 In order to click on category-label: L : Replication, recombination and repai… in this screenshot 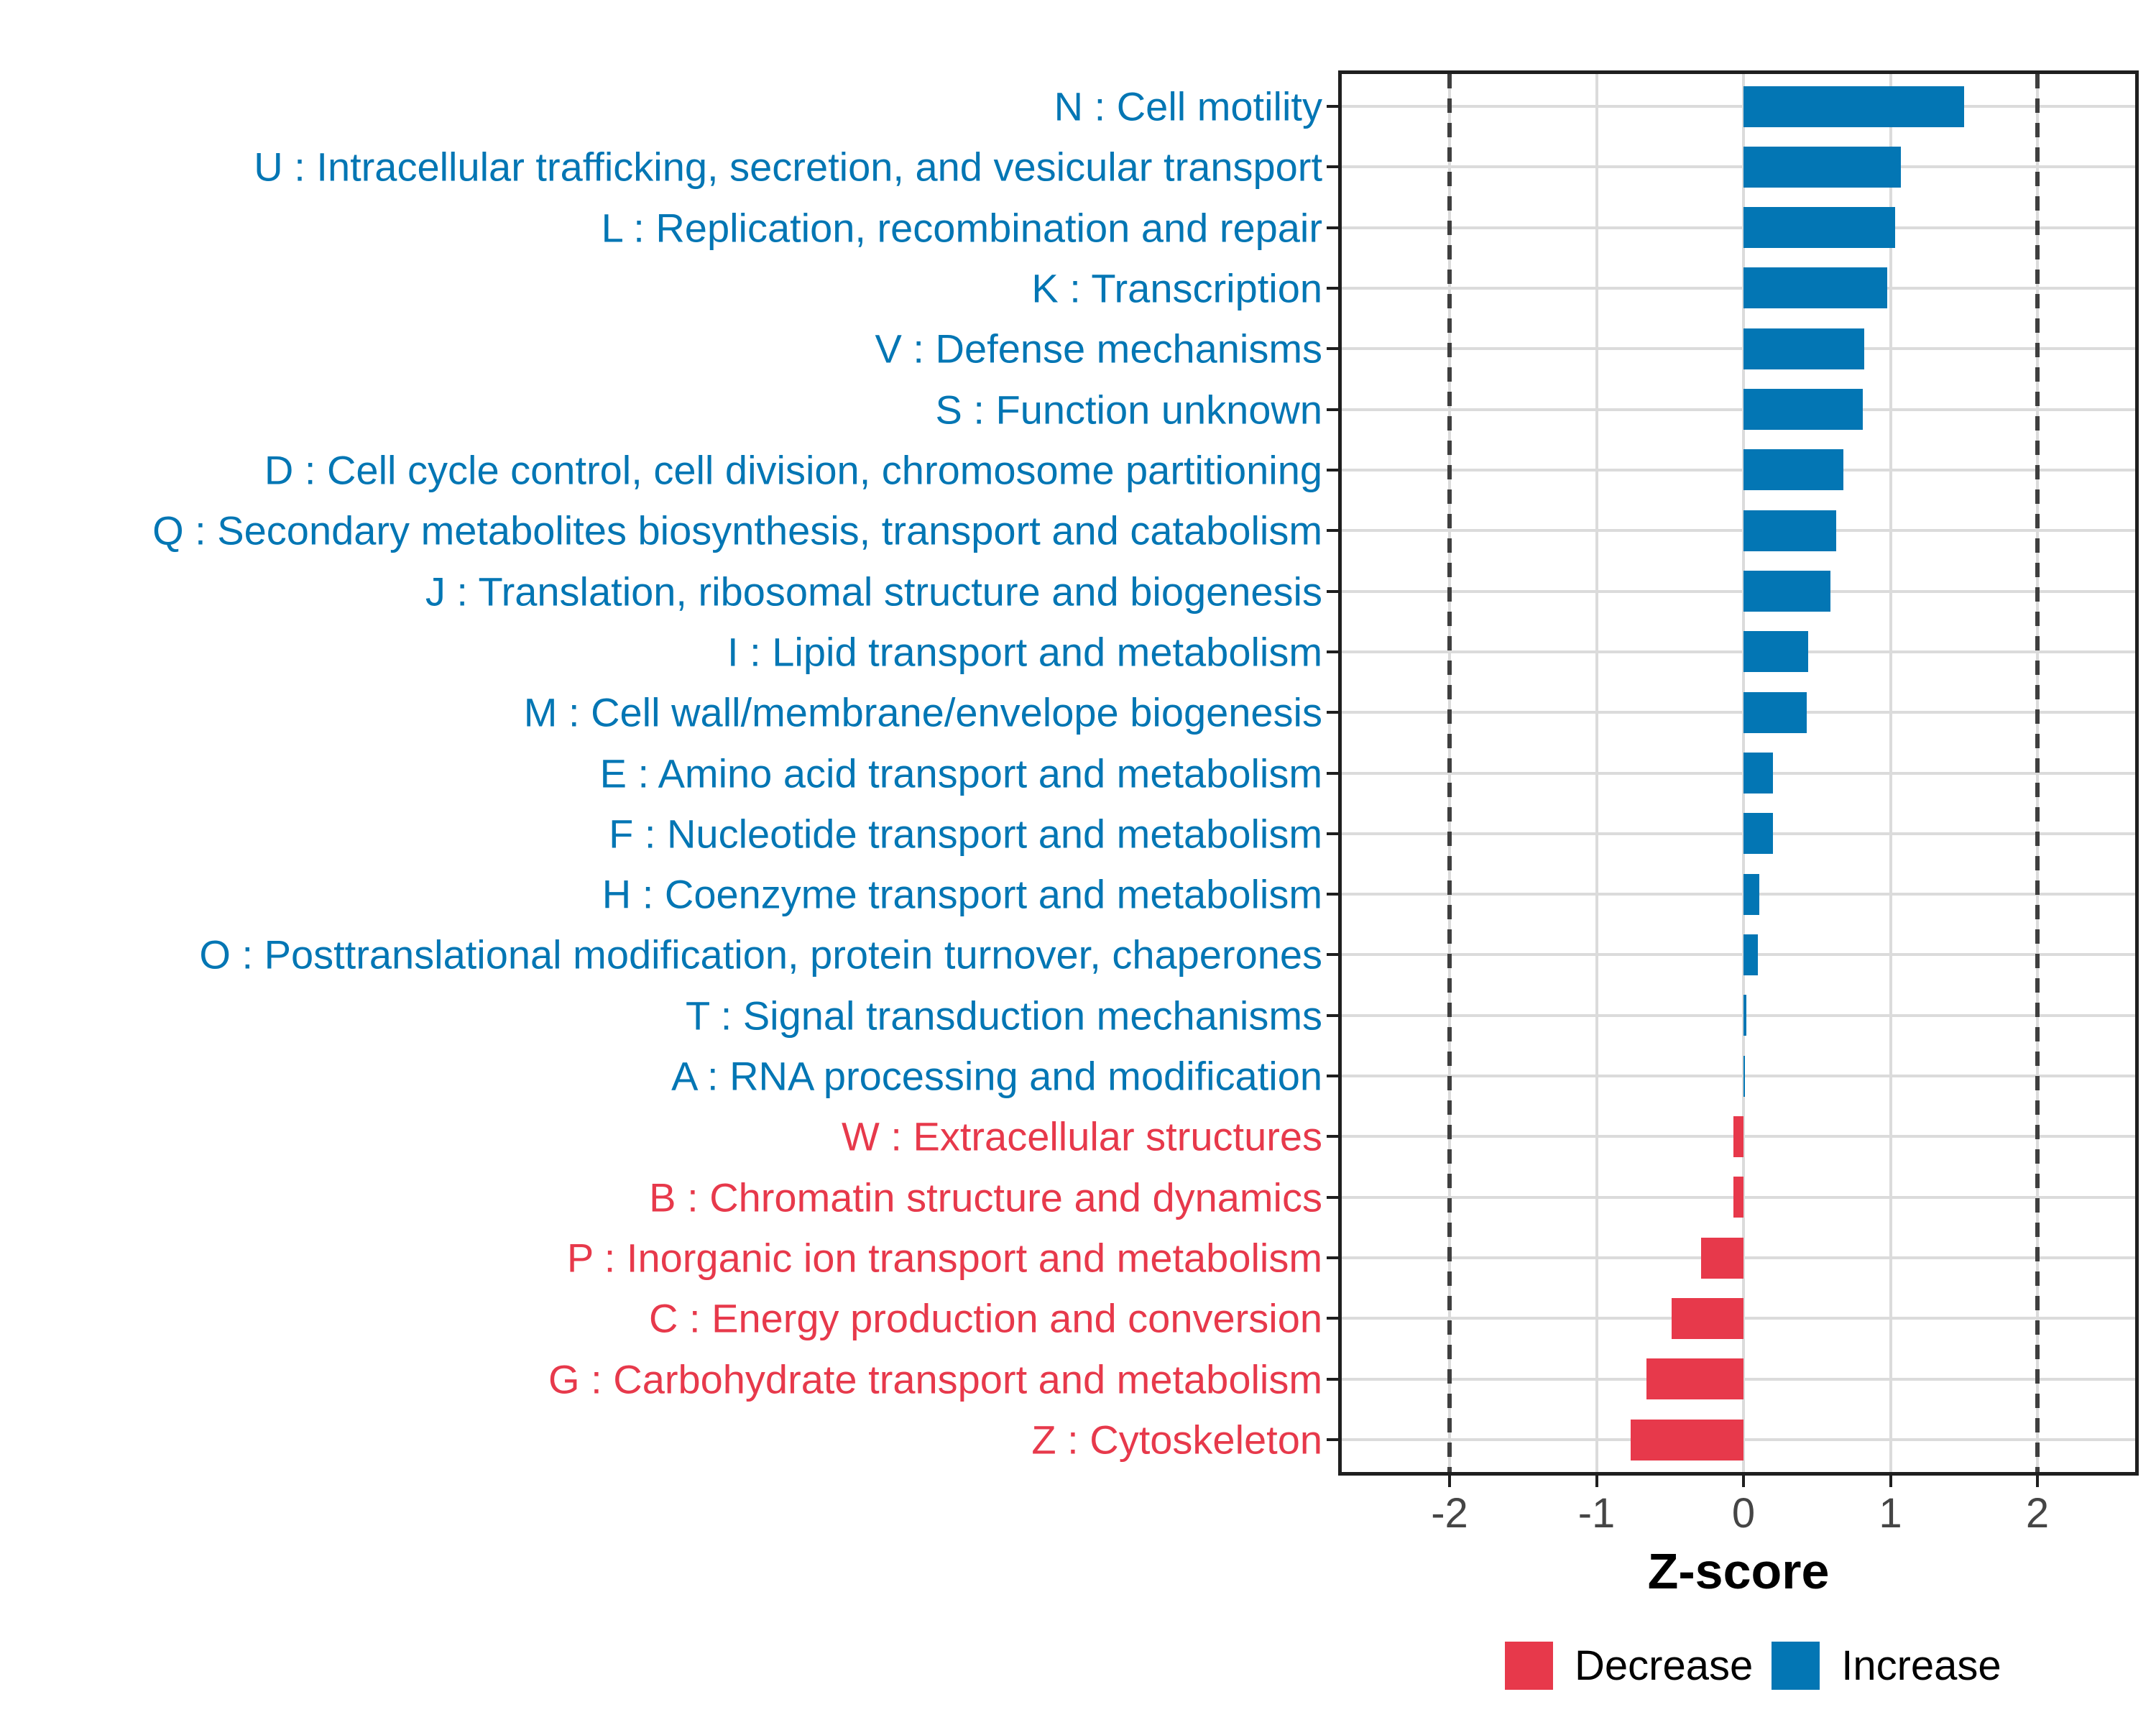, I will do `click(961, 228)`.